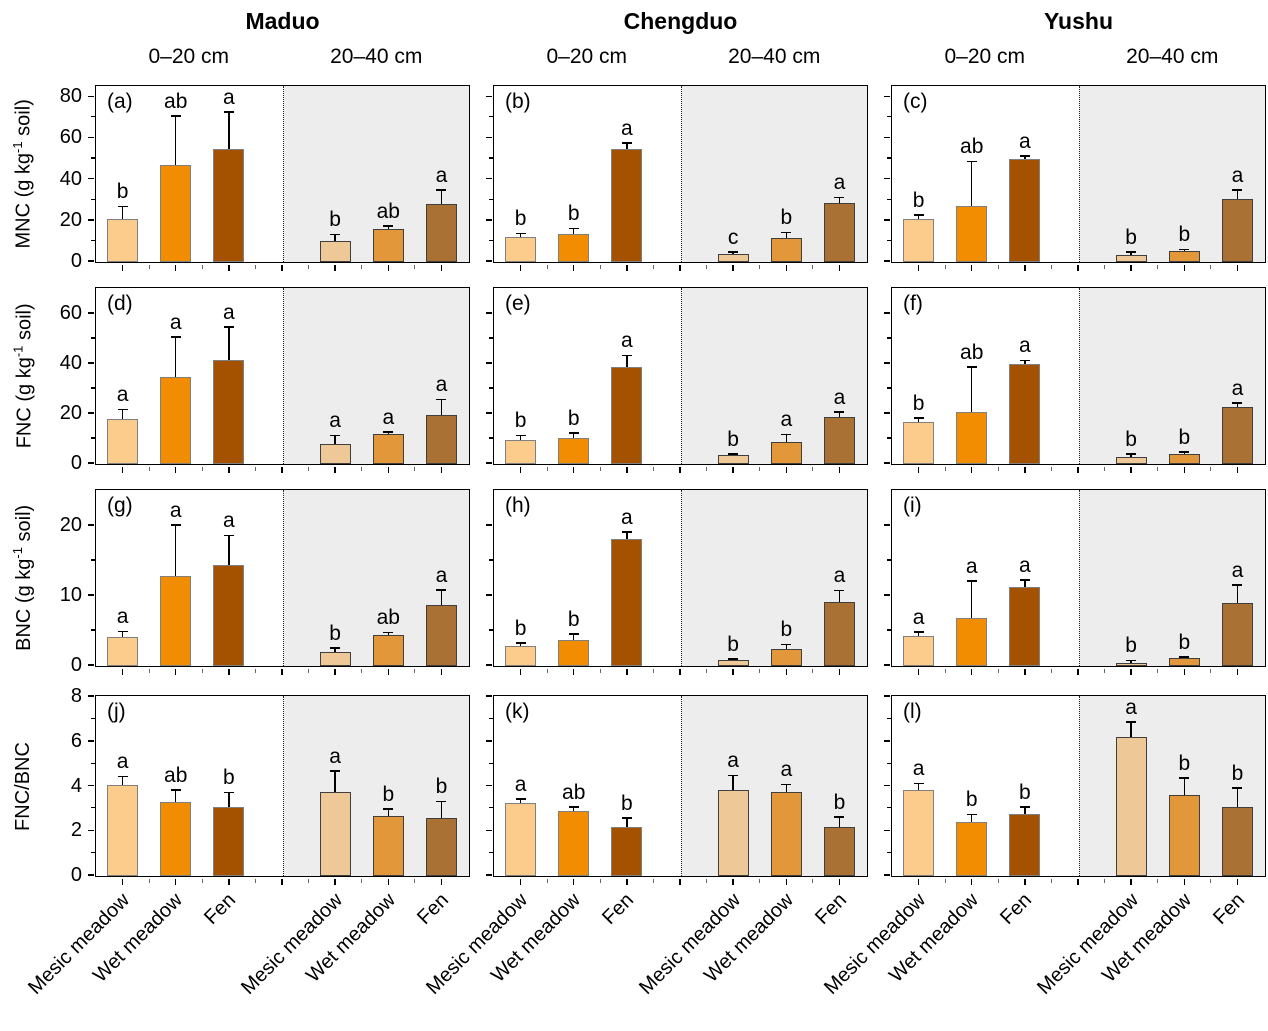 The image size is (1268, 1031). Describe the element at coordinates (518, 303) in the screenshot. I see `panel-label: (e)` at that location.